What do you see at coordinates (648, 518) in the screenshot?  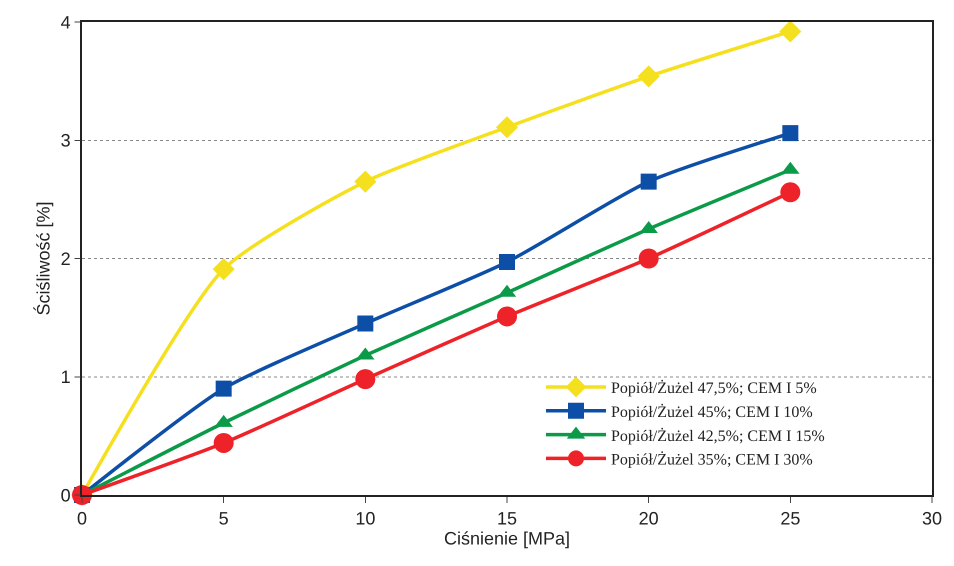 I see `x-tick-label: 20` at bounding box center [648, 518].